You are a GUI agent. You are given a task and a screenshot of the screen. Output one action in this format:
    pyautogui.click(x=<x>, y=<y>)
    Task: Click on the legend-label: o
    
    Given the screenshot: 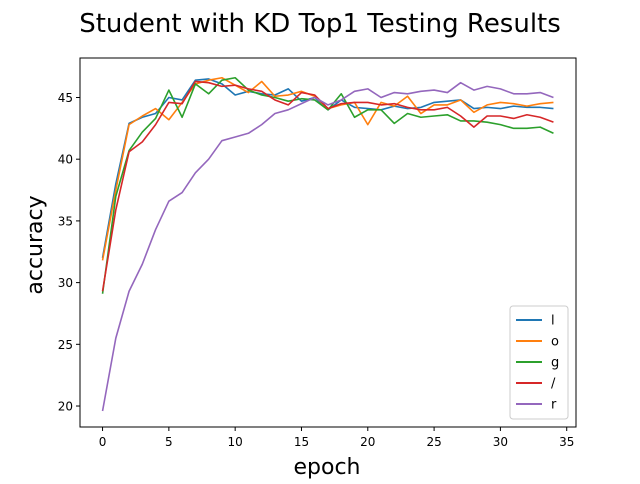 What is the action you would take?
    pyautogui.click(x=555, y=342)
    